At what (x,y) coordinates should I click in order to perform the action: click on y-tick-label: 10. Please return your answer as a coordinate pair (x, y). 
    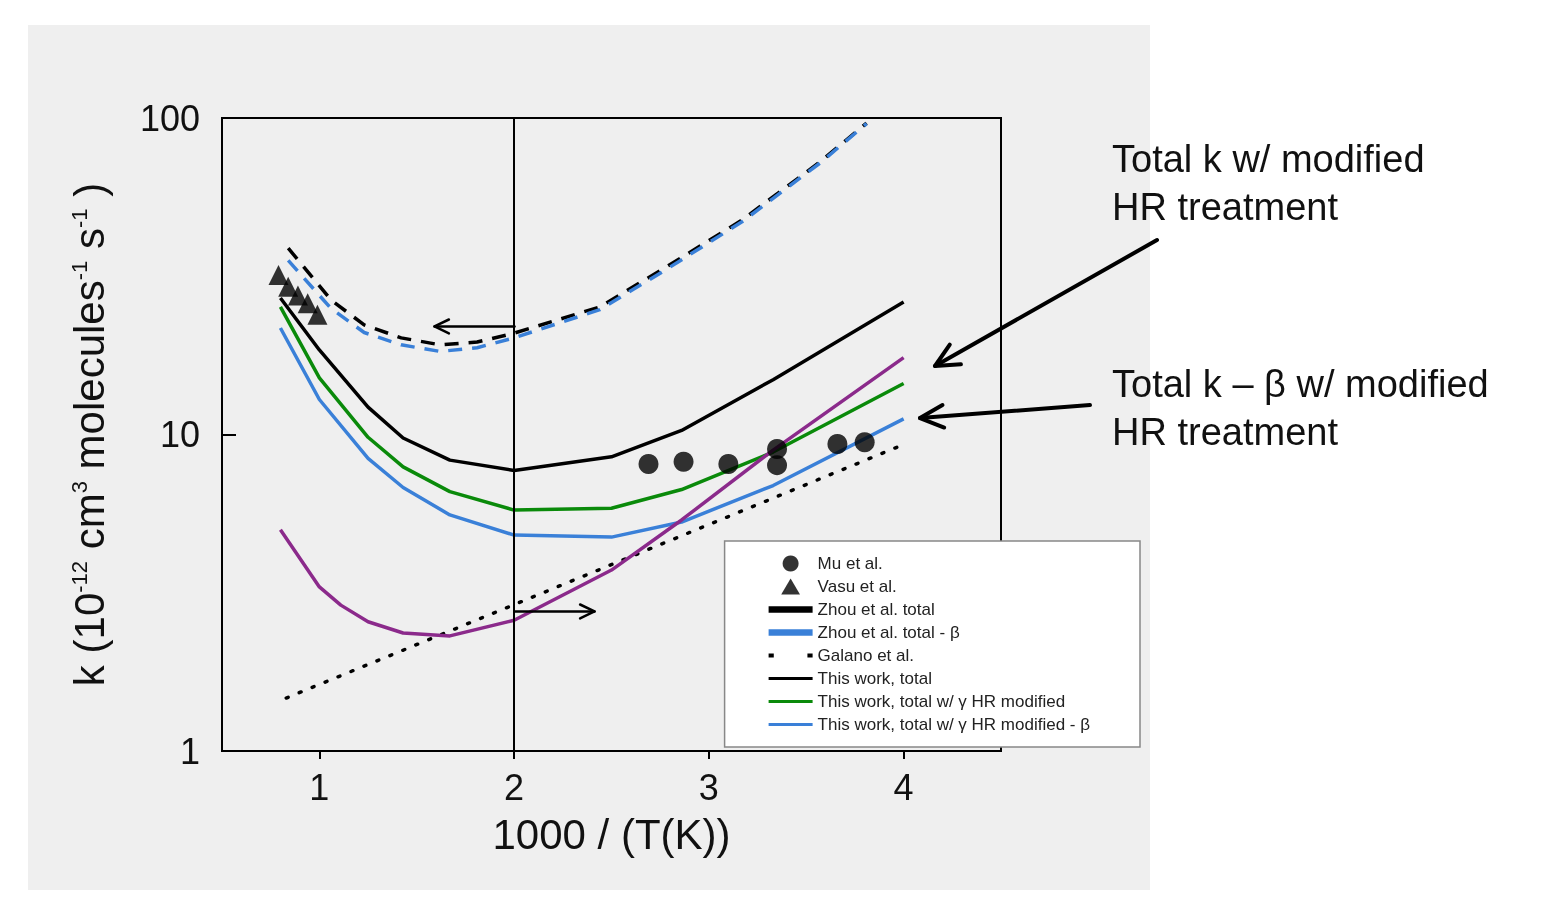
    Looking at the image, I should click on (179, 434).